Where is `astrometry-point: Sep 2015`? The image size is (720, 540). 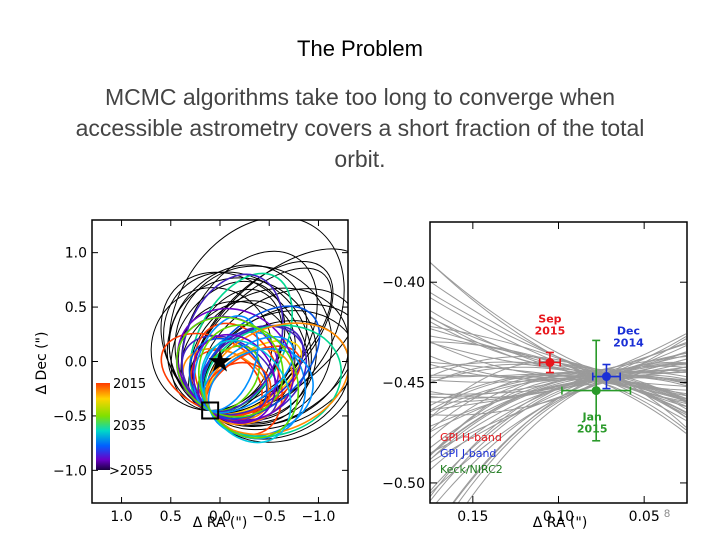
astrometry-point: Sep 2015 is located at coordinates (550, 343).